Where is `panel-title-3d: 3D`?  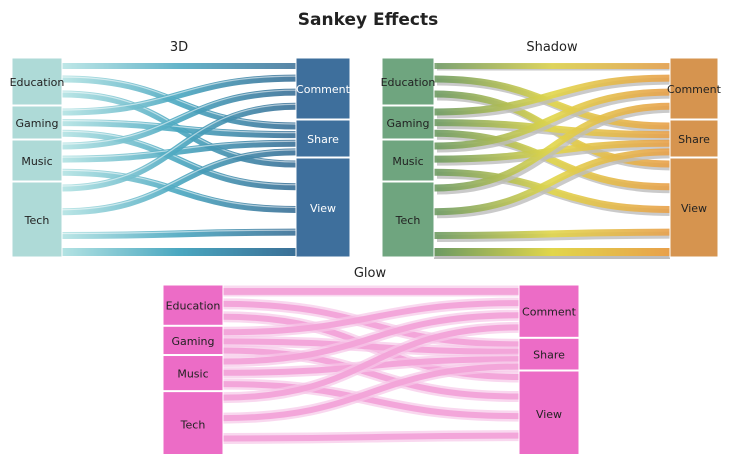
panel-title-3d: 3D is located at coordinates (179, 47).